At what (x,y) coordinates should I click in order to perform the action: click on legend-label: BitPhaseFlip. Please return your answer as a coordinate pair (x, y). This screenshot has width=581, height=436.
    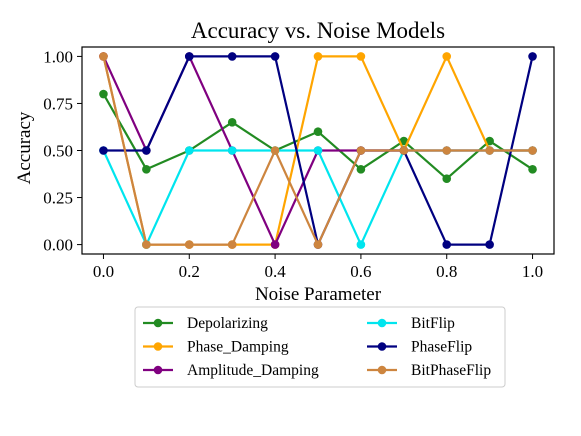
    Looking at the image, I should click on (451, 370).